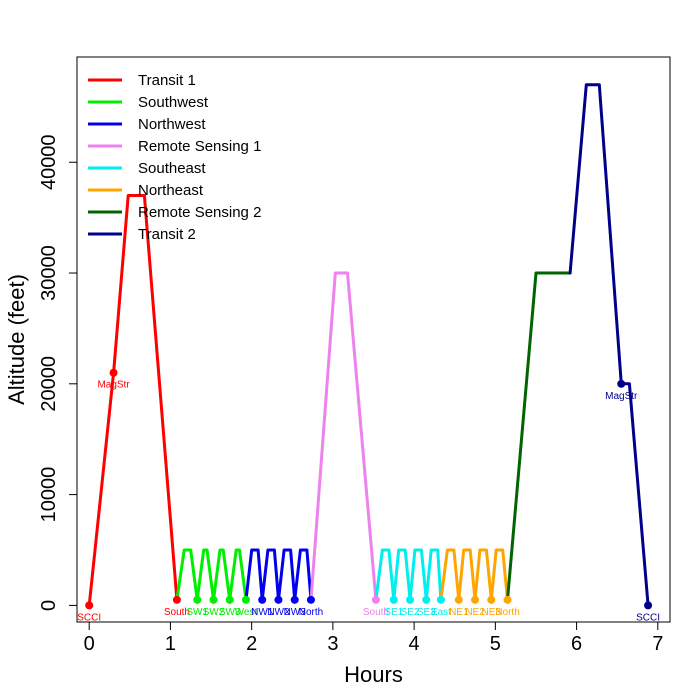  Describe the element at coordinates (246, 612) in the screenshot. I see `waypoint-label: West` at that location.